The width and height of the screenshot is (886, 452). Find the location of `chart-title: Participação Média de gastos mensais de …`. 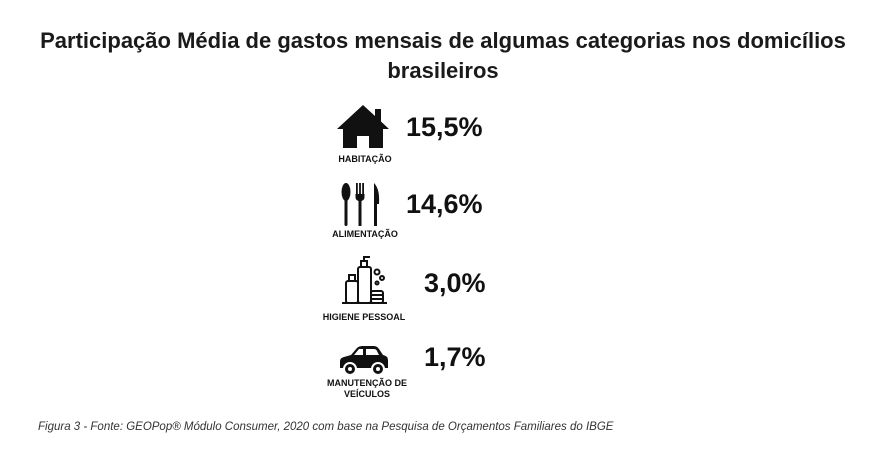

chart-title: Participação Média de gastos mensais de … is located at coordinates (443, 55).